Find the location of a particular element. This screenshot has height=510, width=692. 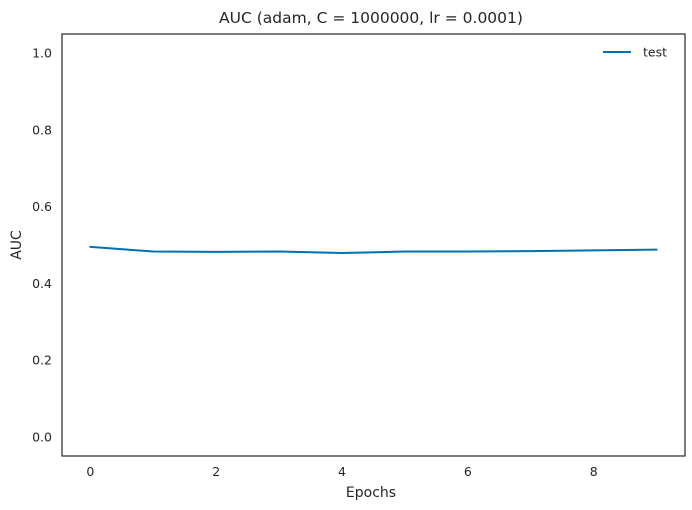

y-tick-label: 0.0 is located at coordinates (42, 436).